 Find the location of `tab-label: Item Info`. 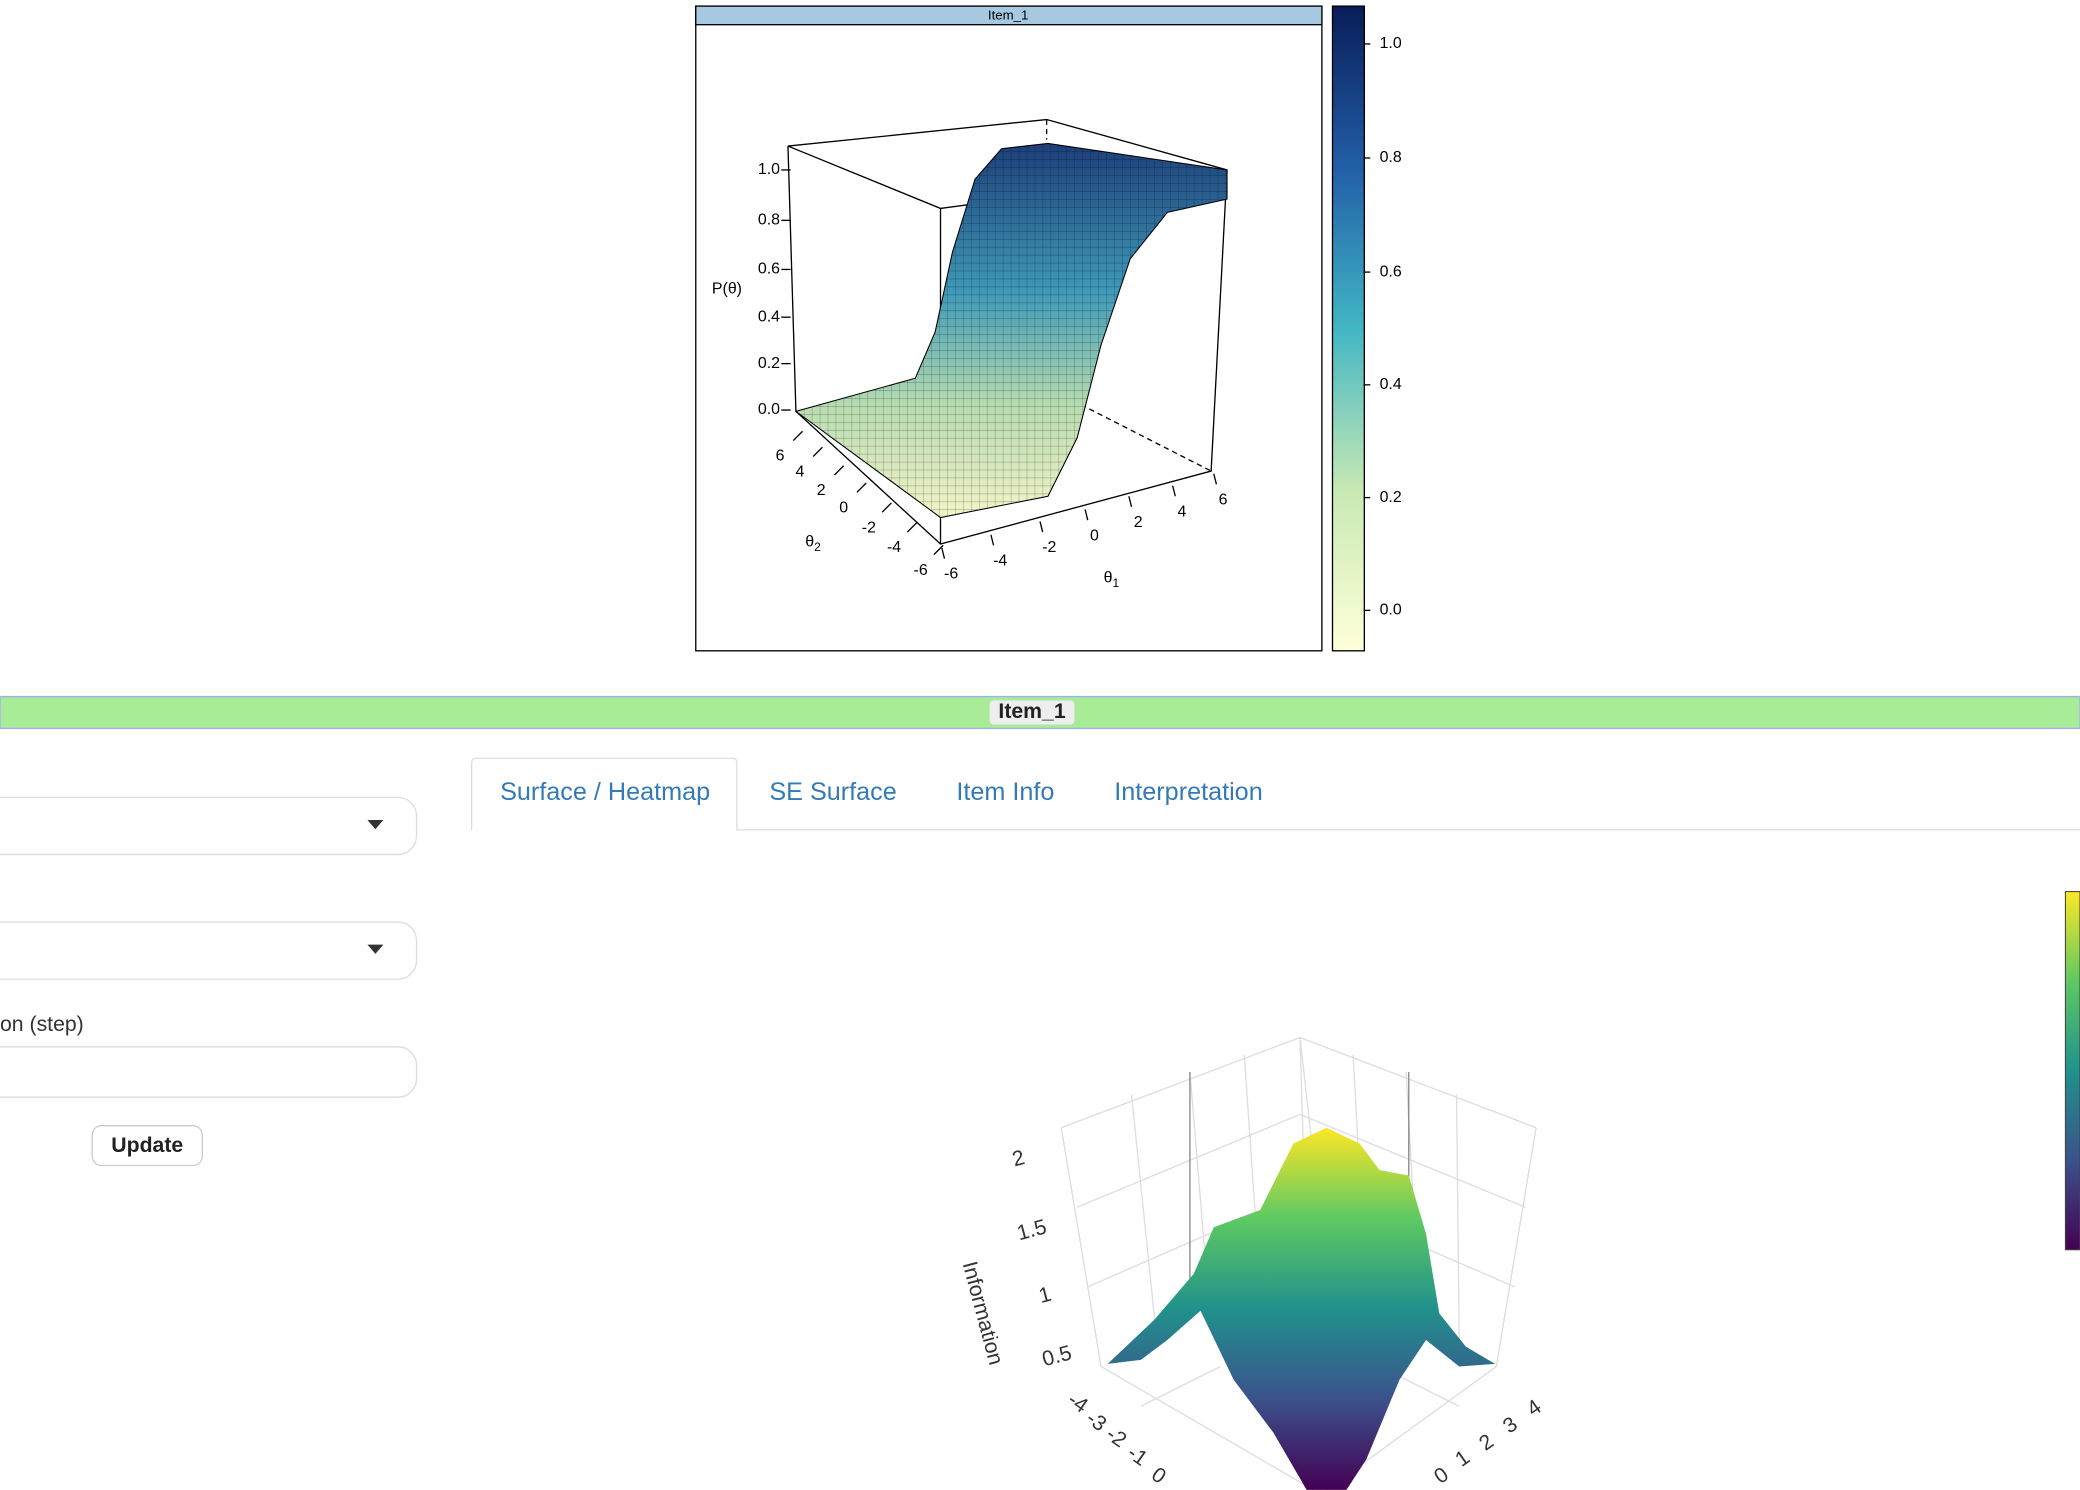

tab-label: Item Info is located at coordinates (1005, 792).